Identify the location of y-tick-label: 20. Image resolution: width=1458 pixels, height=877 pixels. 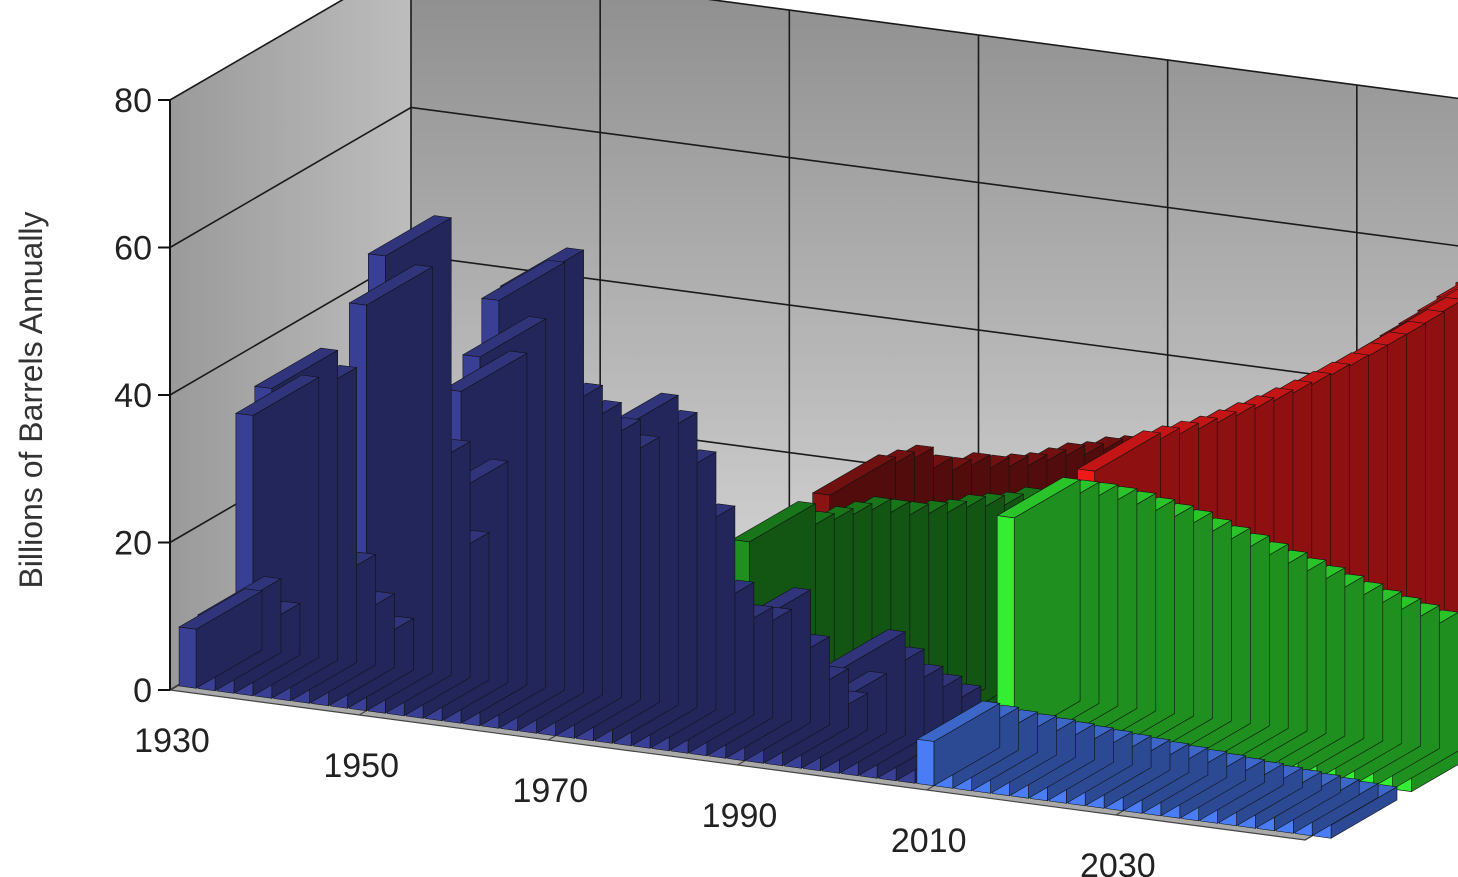
(133, 544).